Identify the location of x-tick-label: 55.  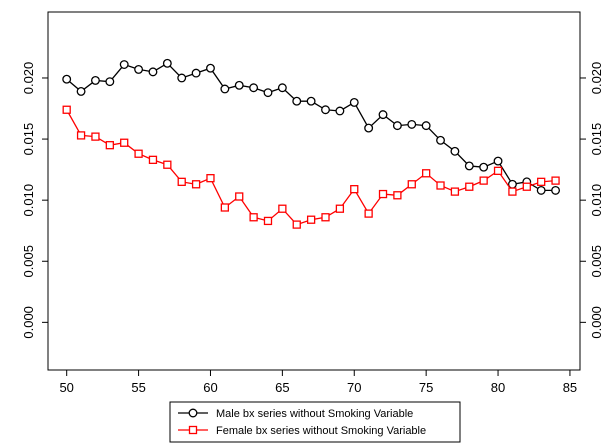
(138, 387).